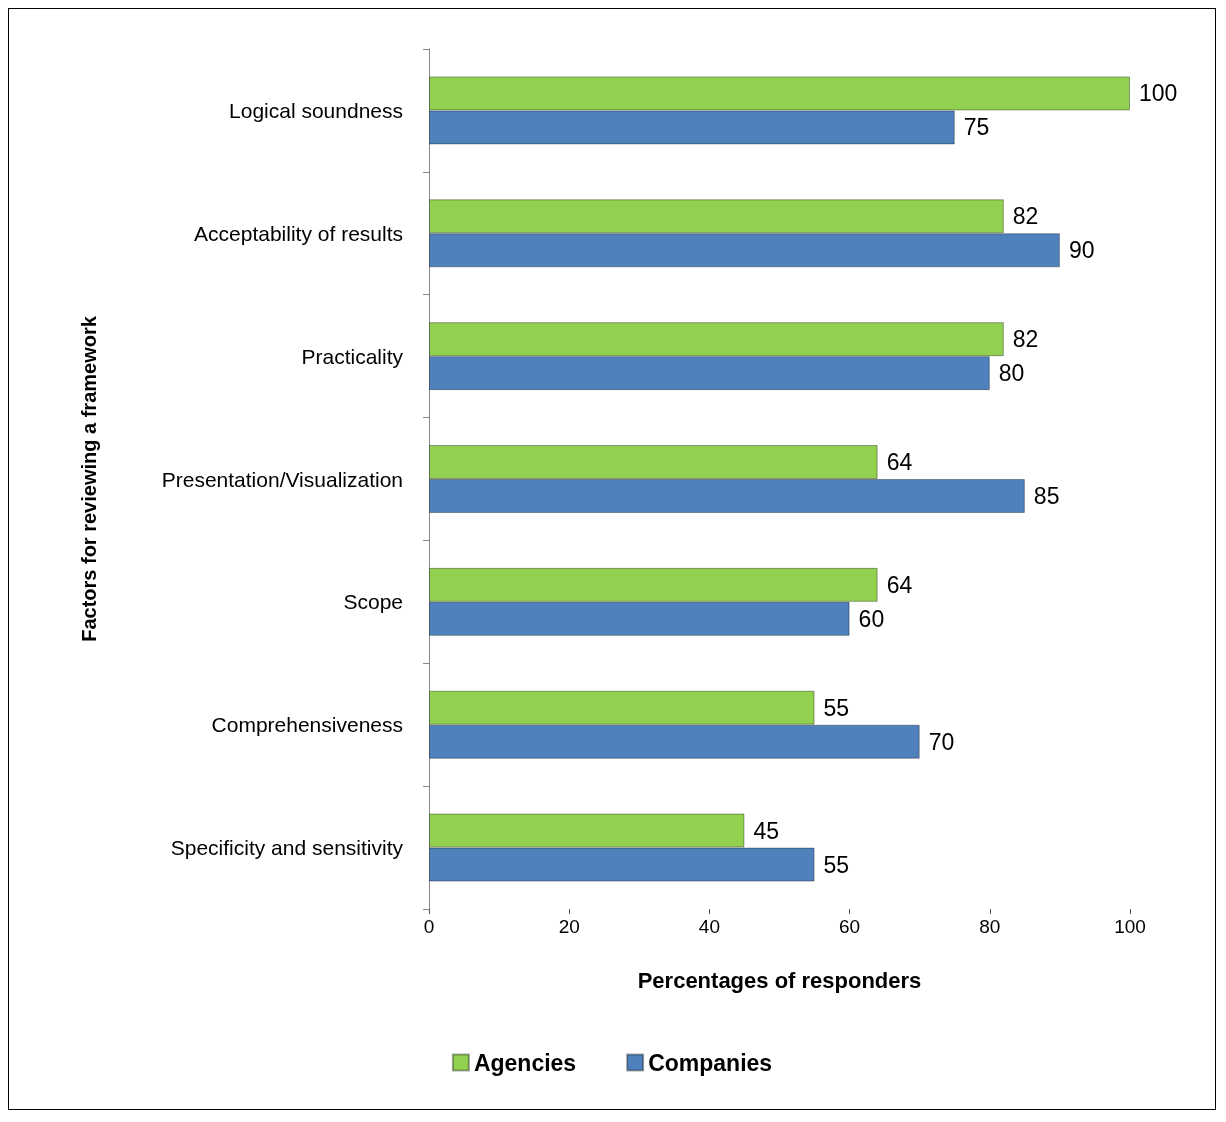 Image resolution: width=1226 pixels, height=1122 pixels. I want to click on x-tick-label: 0, so click(429, 926).